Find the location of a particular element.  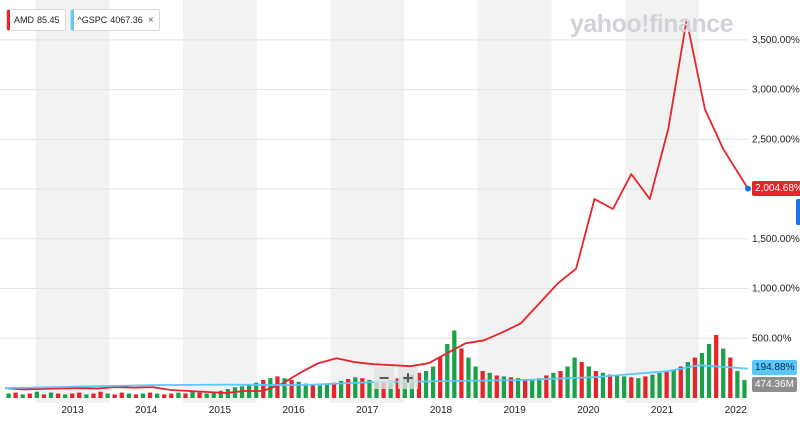

zoom-controls: − + is located at coordinates (396, 378).